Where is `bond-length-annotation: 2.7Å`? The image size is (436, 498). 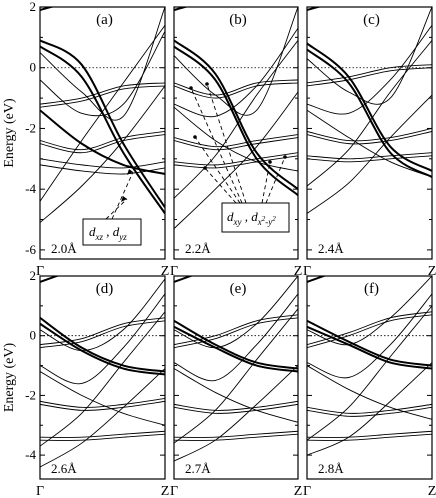 bond-length-annotation: 2.7Å is located at coordinates (198, 468).